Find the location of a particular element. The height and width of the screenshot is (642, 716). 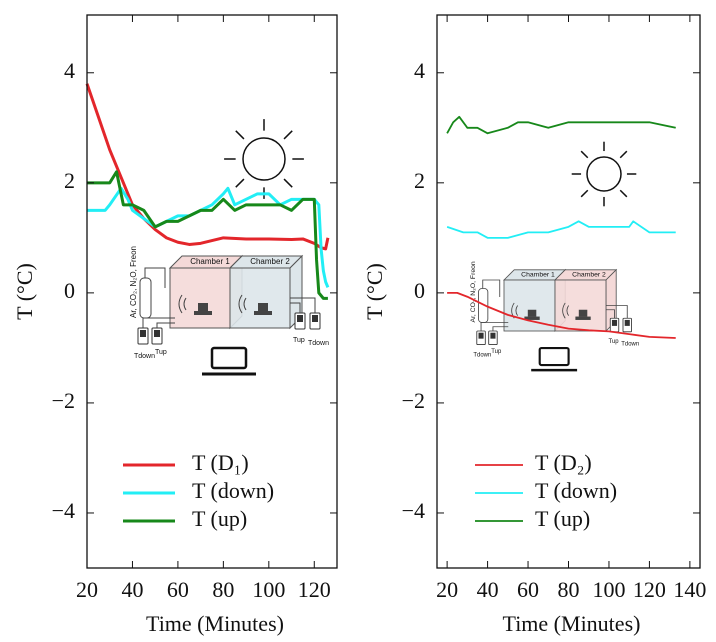

legend-label: T (D₂) is located at coordinates (563, 462).